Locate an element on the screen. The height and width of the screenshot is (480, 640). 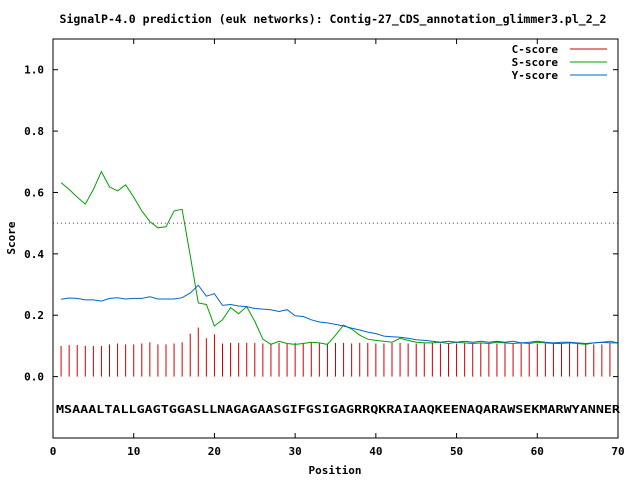
legend-label-s-score: S-score is located at coordinates (535, 62).